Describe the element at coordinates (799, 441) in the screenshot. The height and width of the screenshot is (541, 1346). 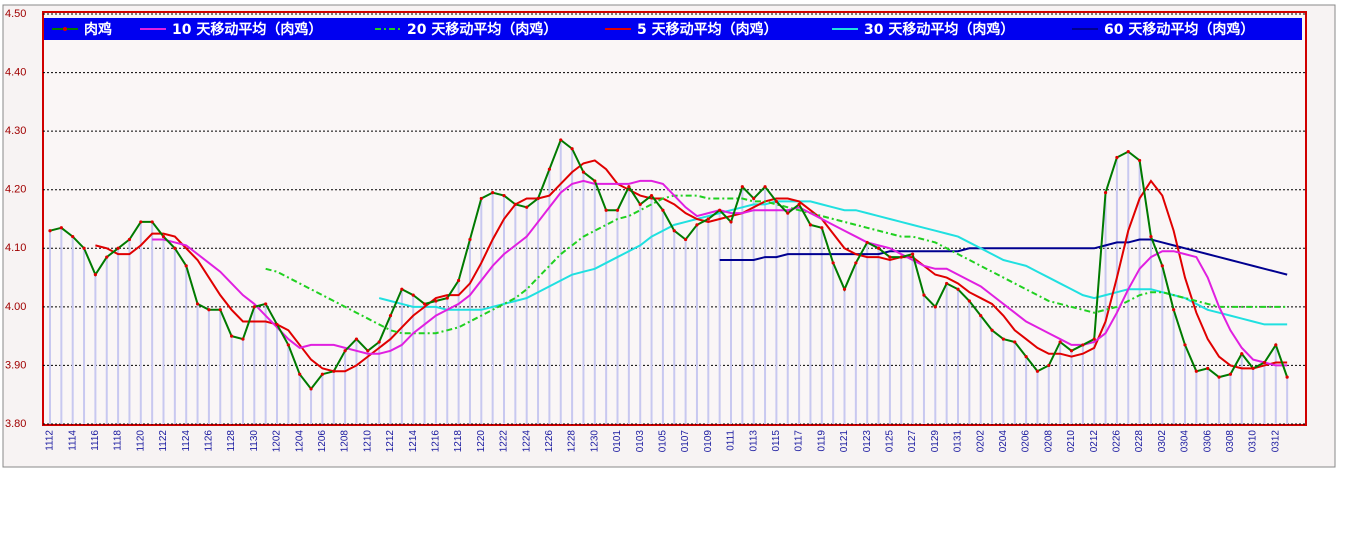
I see `x-tick-label: 0117` at that location.